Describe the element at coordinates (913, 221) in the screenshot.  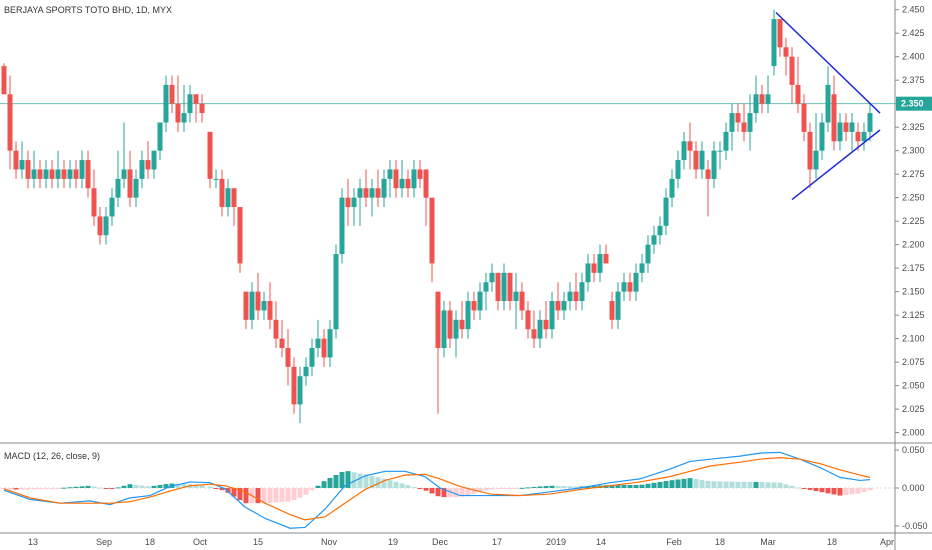
I see `price-tick-label: 2.225` at that location.